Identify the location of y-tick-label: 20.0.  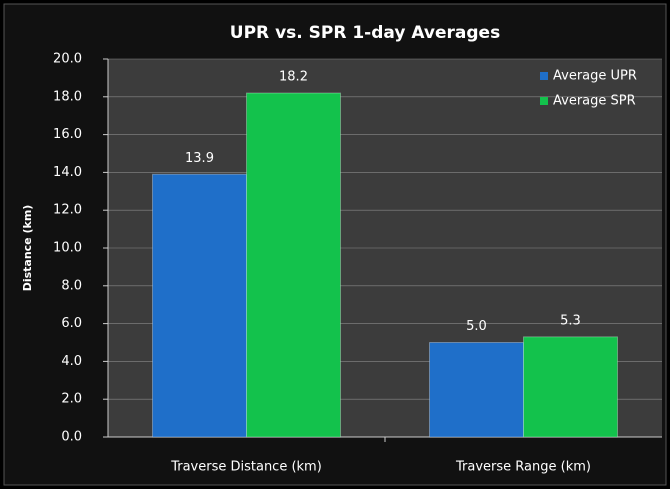
(67, 59).